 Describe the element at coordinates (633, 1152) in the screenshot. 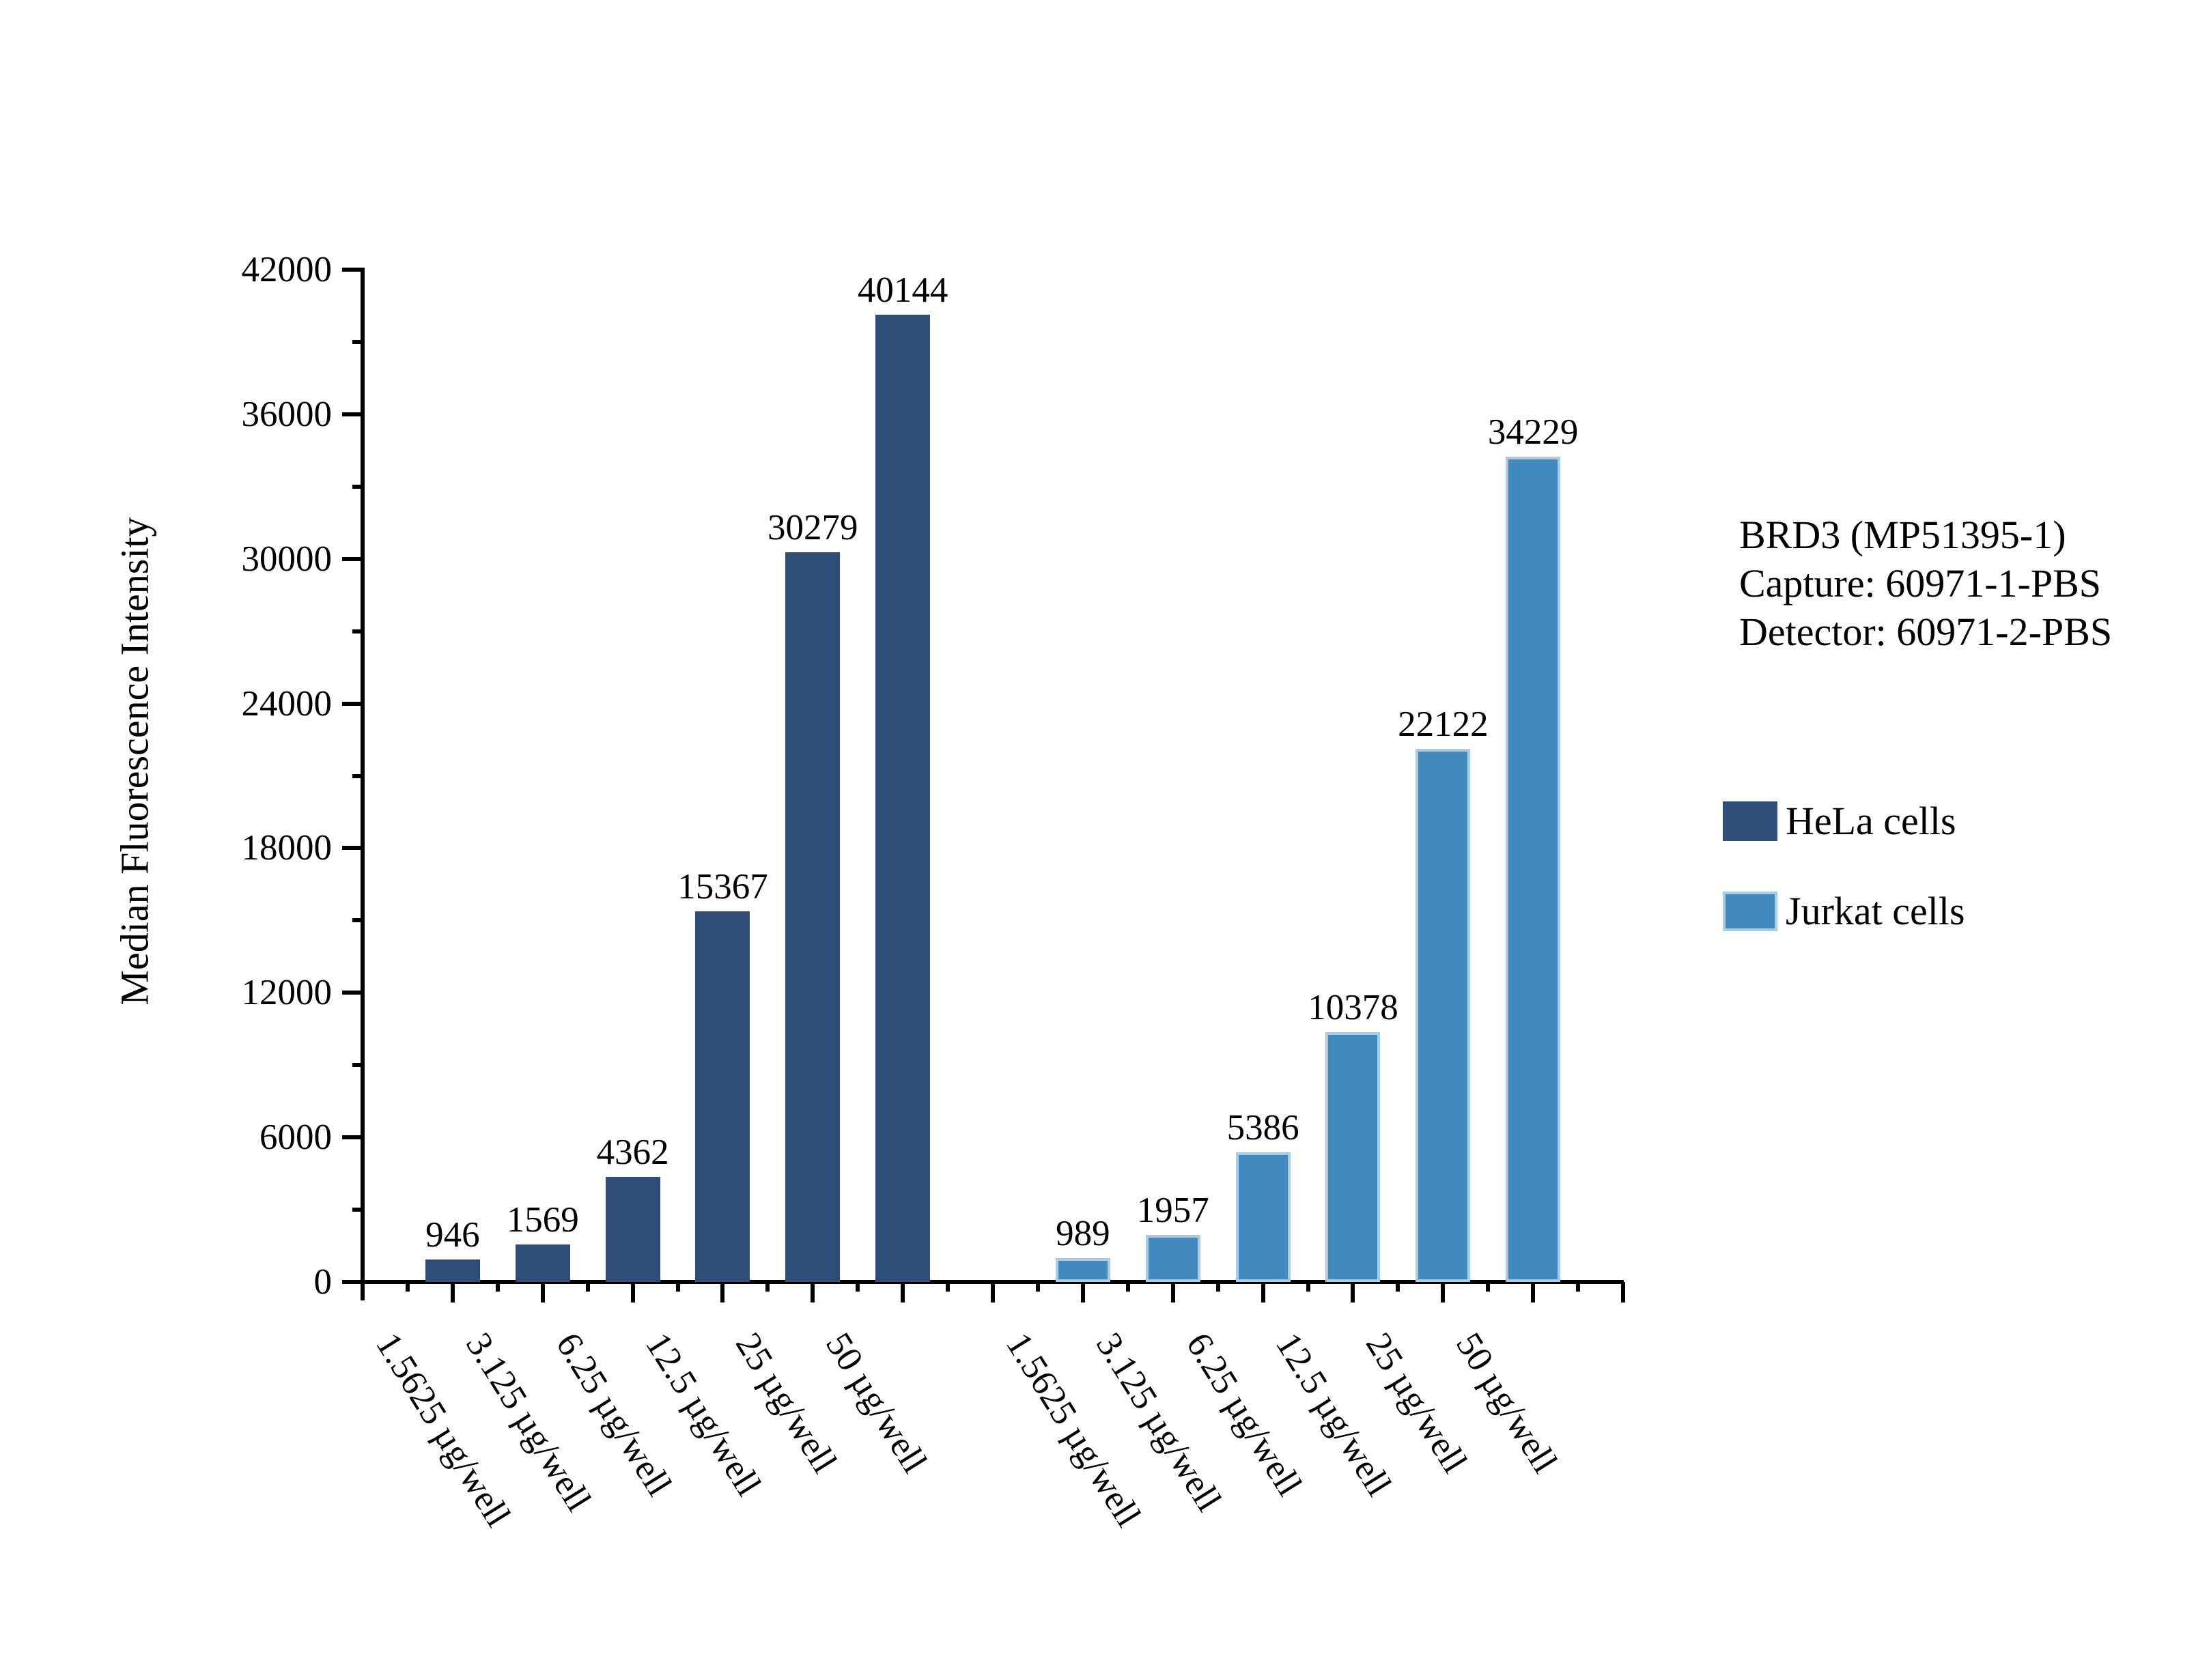

I see `value-label-hela-2: 4362` at that location.